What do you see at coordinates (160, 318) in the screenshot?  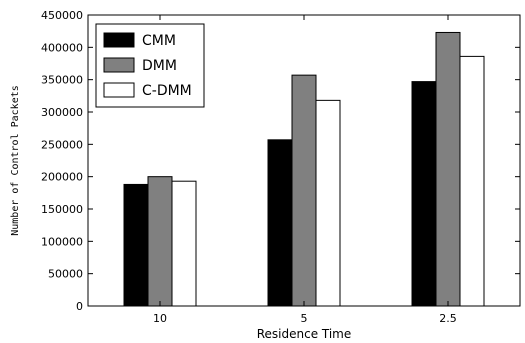 I see `x-tick-label: 10` at bounding box center [160, 318].